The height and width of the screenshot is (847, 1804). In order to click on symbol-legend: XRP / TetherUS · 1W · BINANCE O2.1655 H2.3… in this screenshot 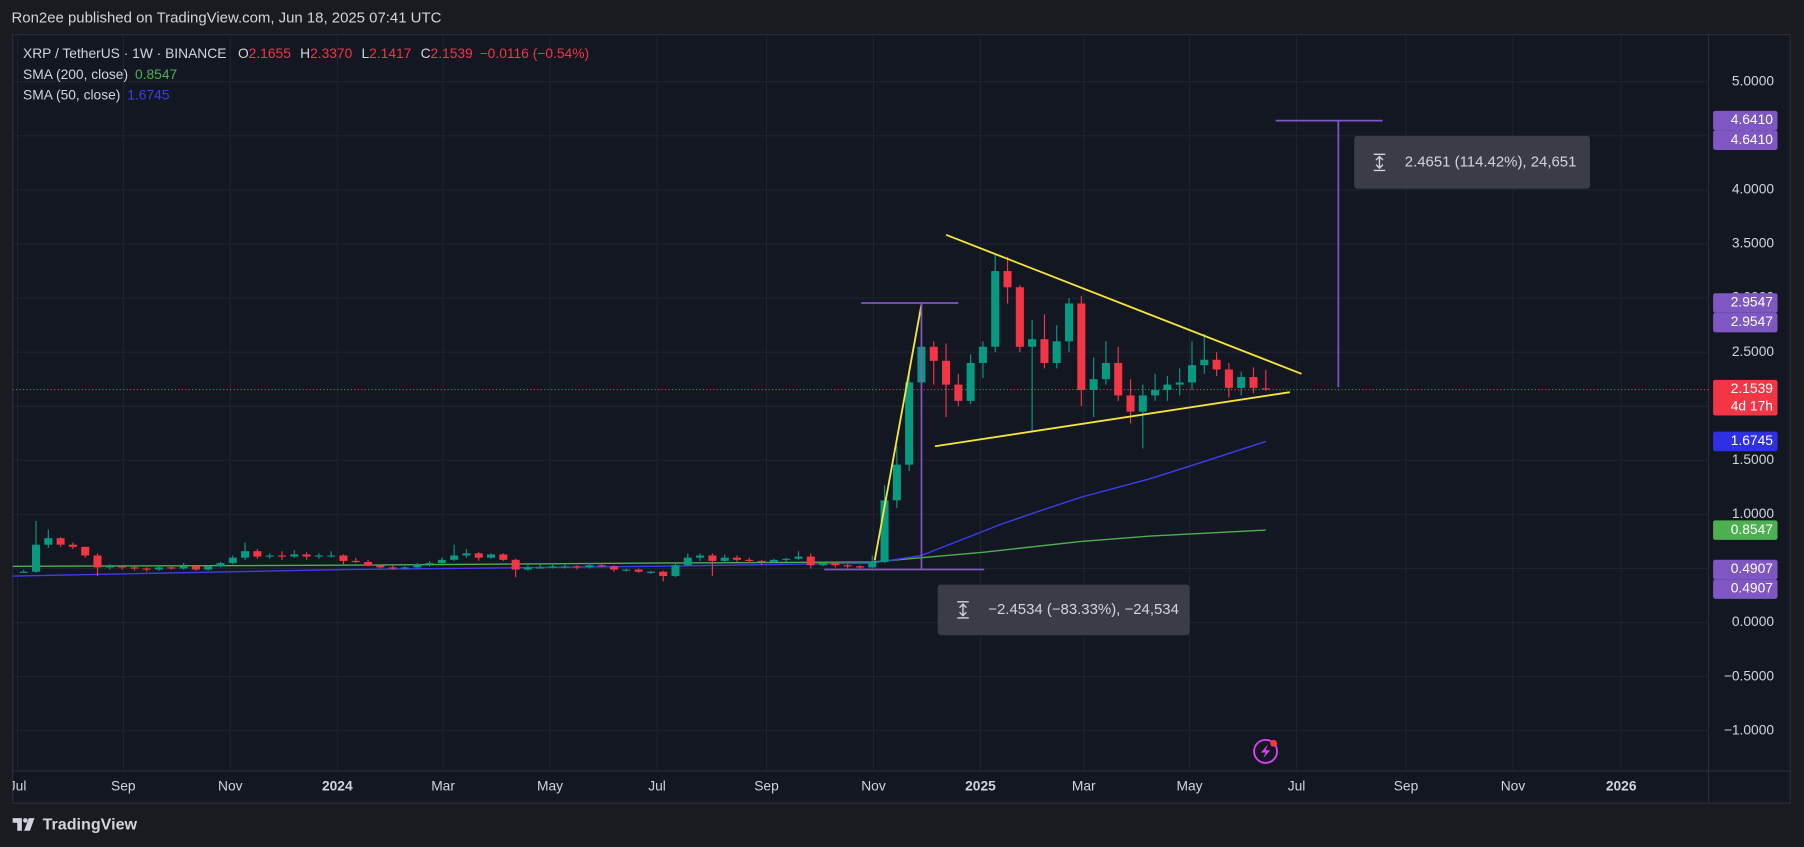, I will do `click(306, 53)`.